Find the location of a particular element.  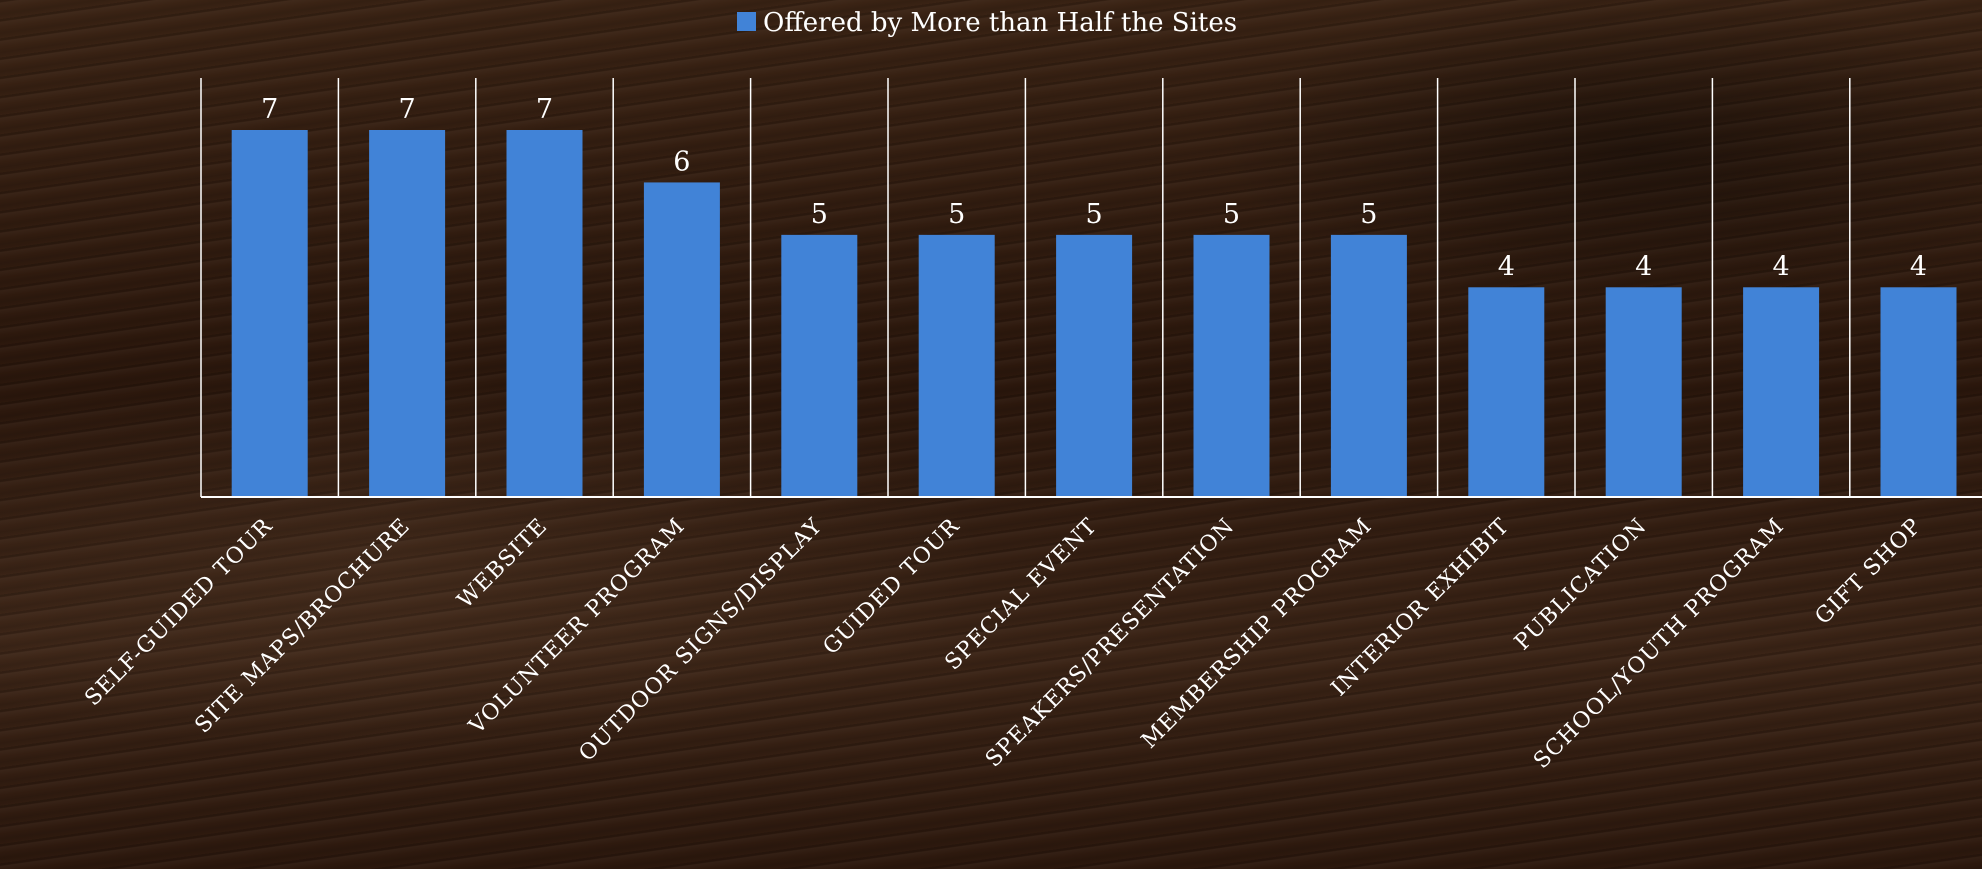

category-label: SCHOOL/YOUTH PROGRAM is located at coordinates (1659, 644).